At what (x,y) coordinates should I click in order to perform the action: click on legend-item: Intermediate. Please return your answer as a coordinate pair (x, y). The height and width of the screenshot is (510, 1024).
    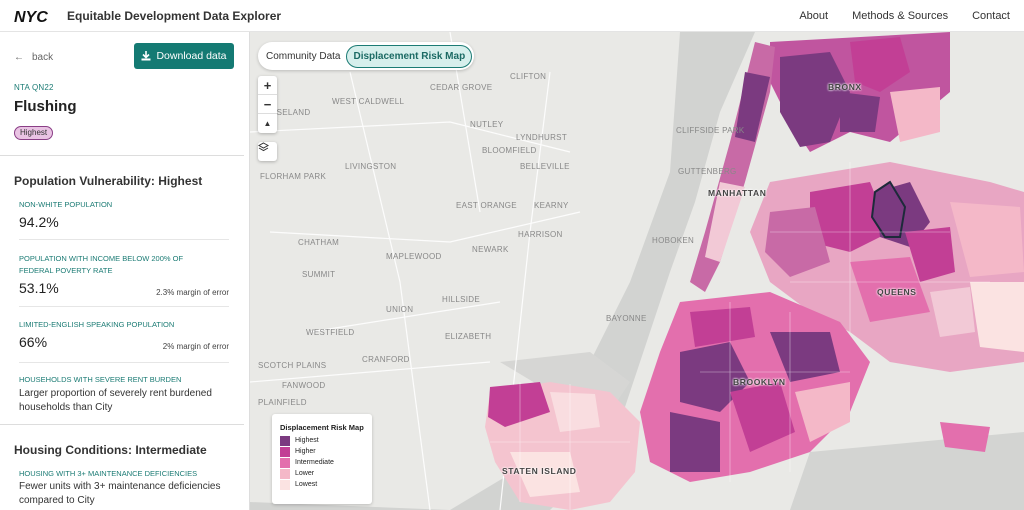
    Looking at the image, I should click on (322, 462).